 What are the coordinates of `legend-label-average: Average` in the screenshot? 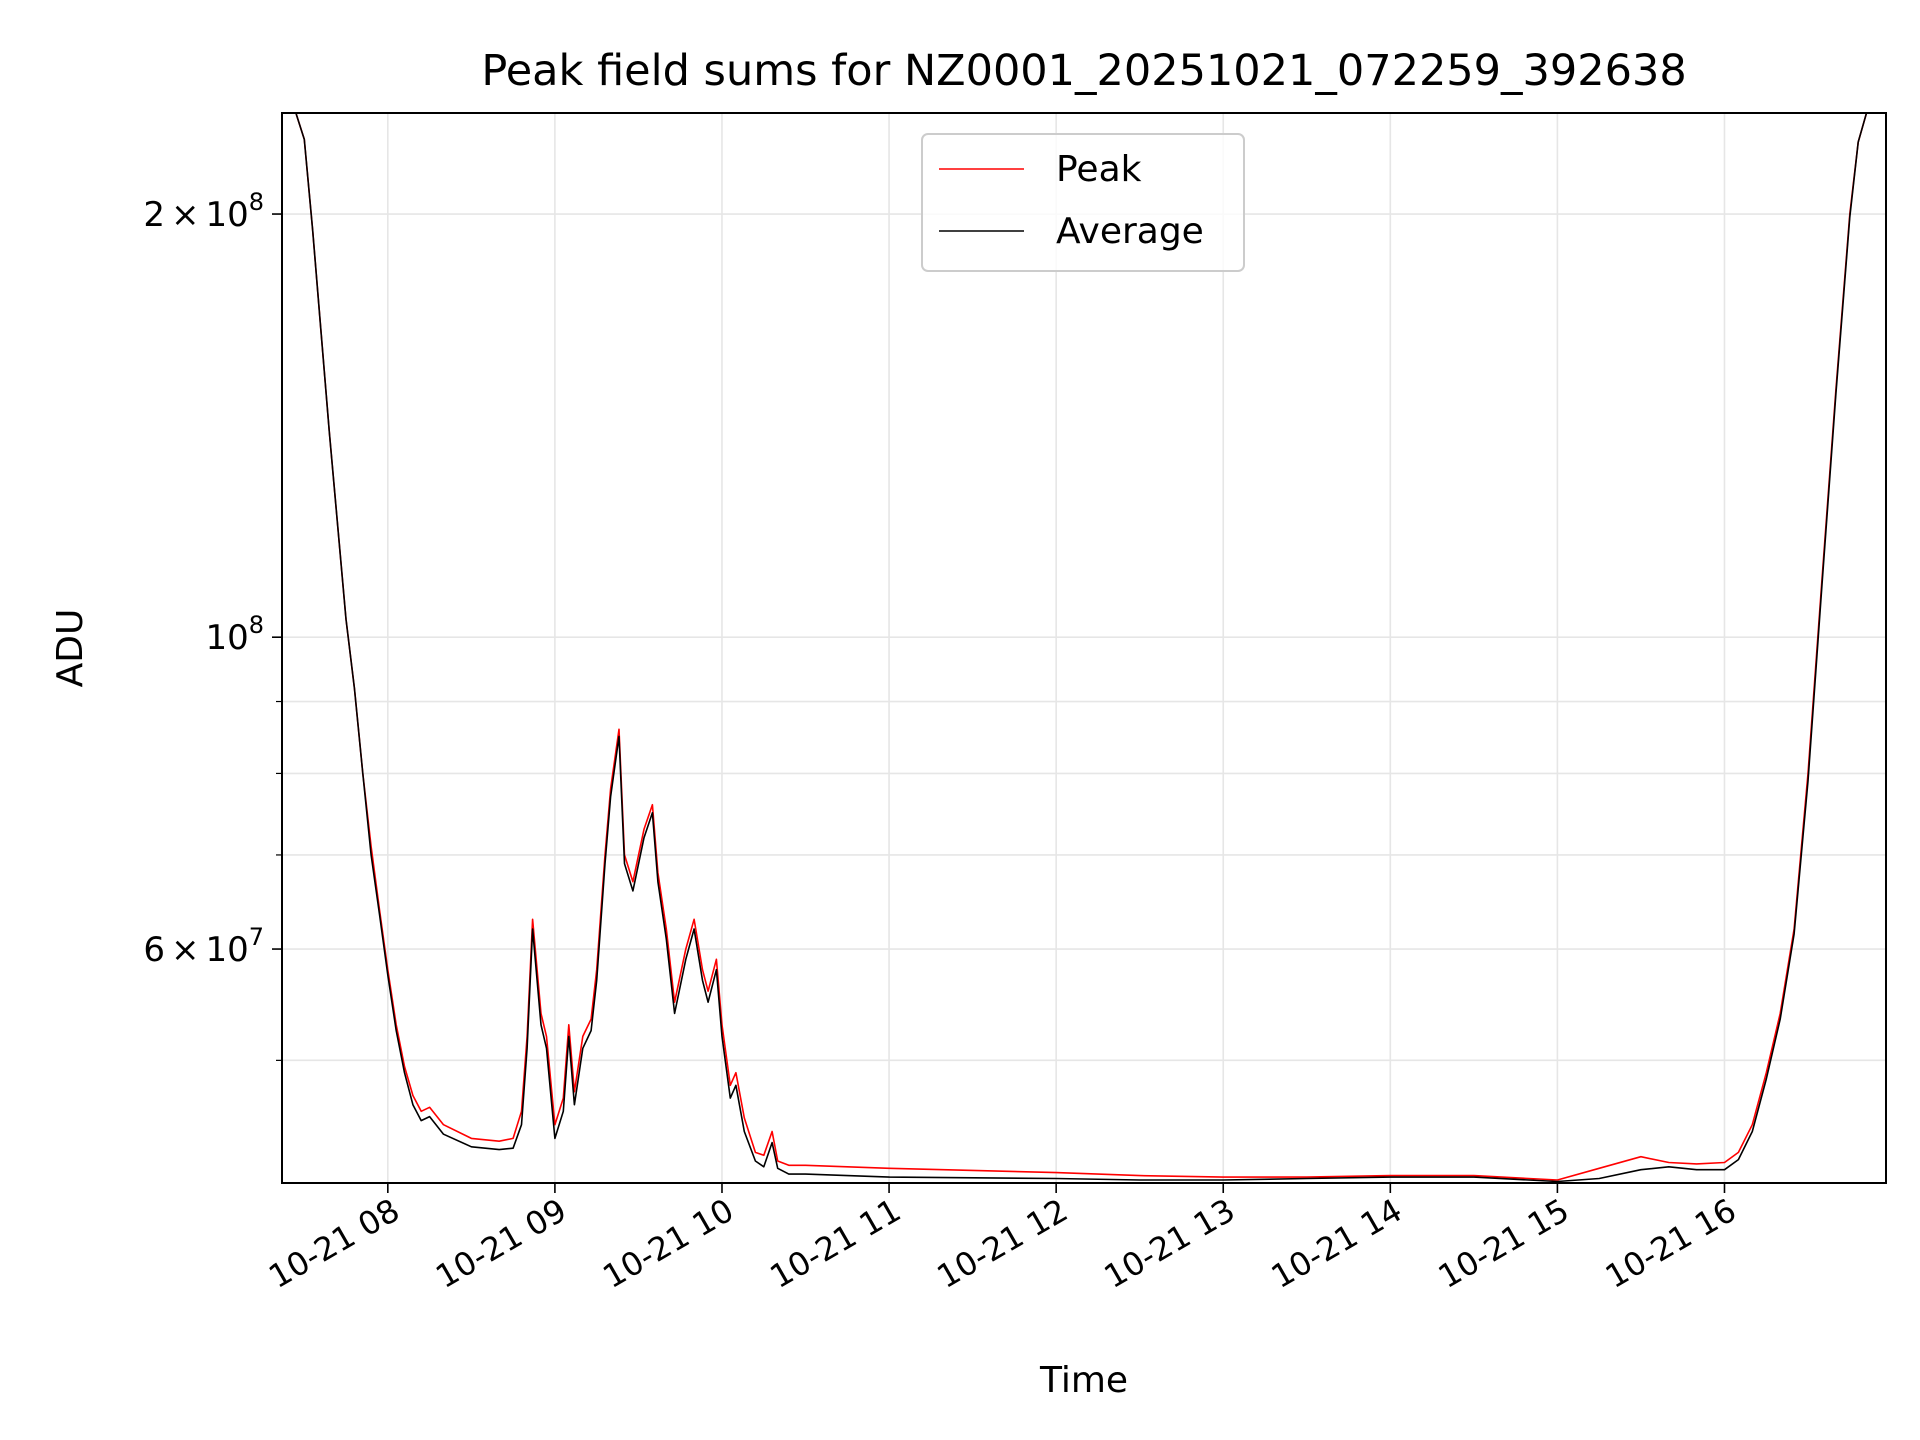 It's located at (1130, 231).